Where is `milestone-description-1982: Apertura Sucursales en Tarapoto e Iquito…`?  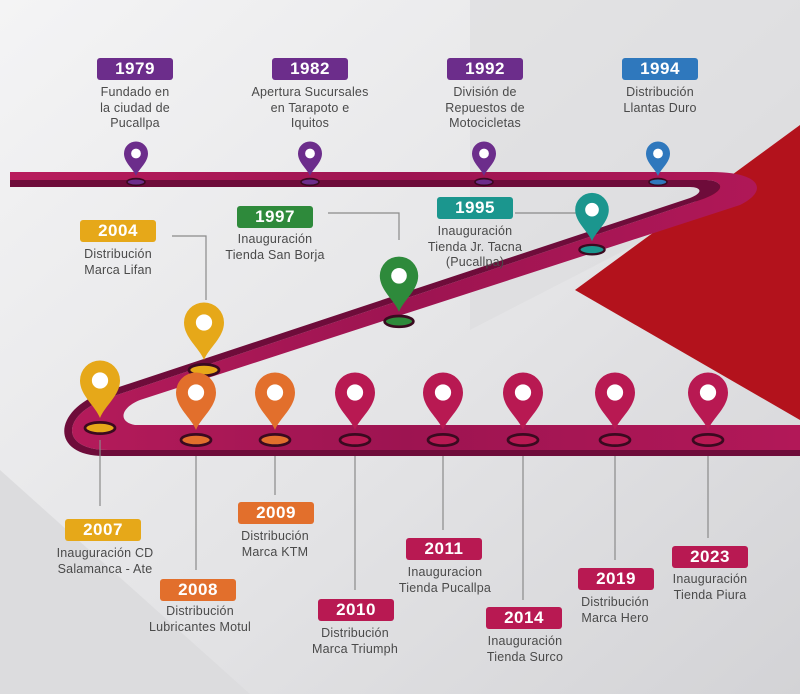
milestone-description-1982: Apertura Sucursales en Tarapoto e Iquito… is located at coordinates (310, 107).